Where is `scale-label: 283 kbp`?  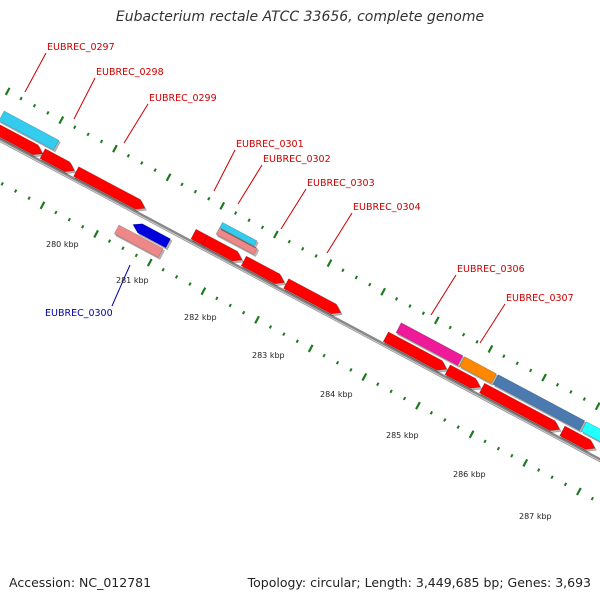 scale-label: 283 kbp is located at coordinates (268, 355).